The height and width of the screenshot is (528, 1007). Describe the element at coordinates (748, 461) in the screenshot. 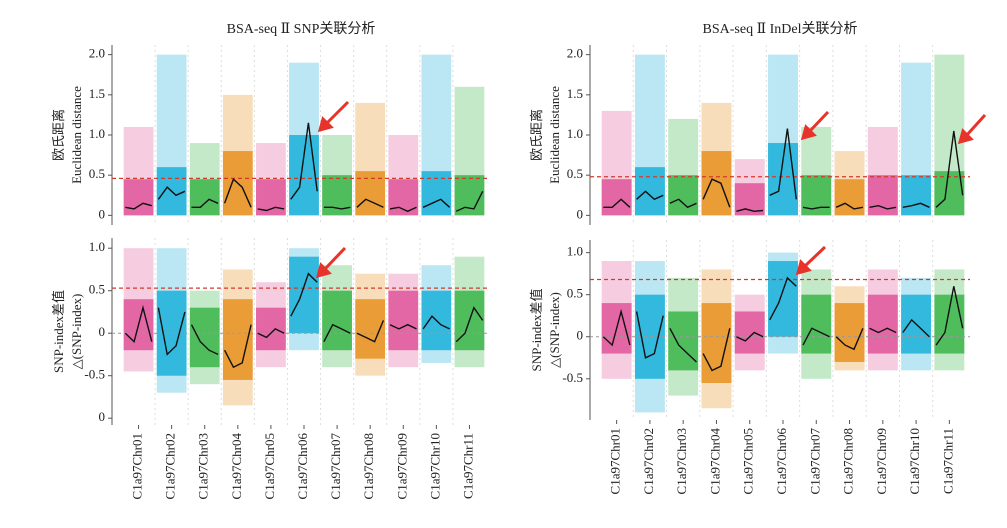

I see `x-tick-label: C1a97Chr05` at that location.